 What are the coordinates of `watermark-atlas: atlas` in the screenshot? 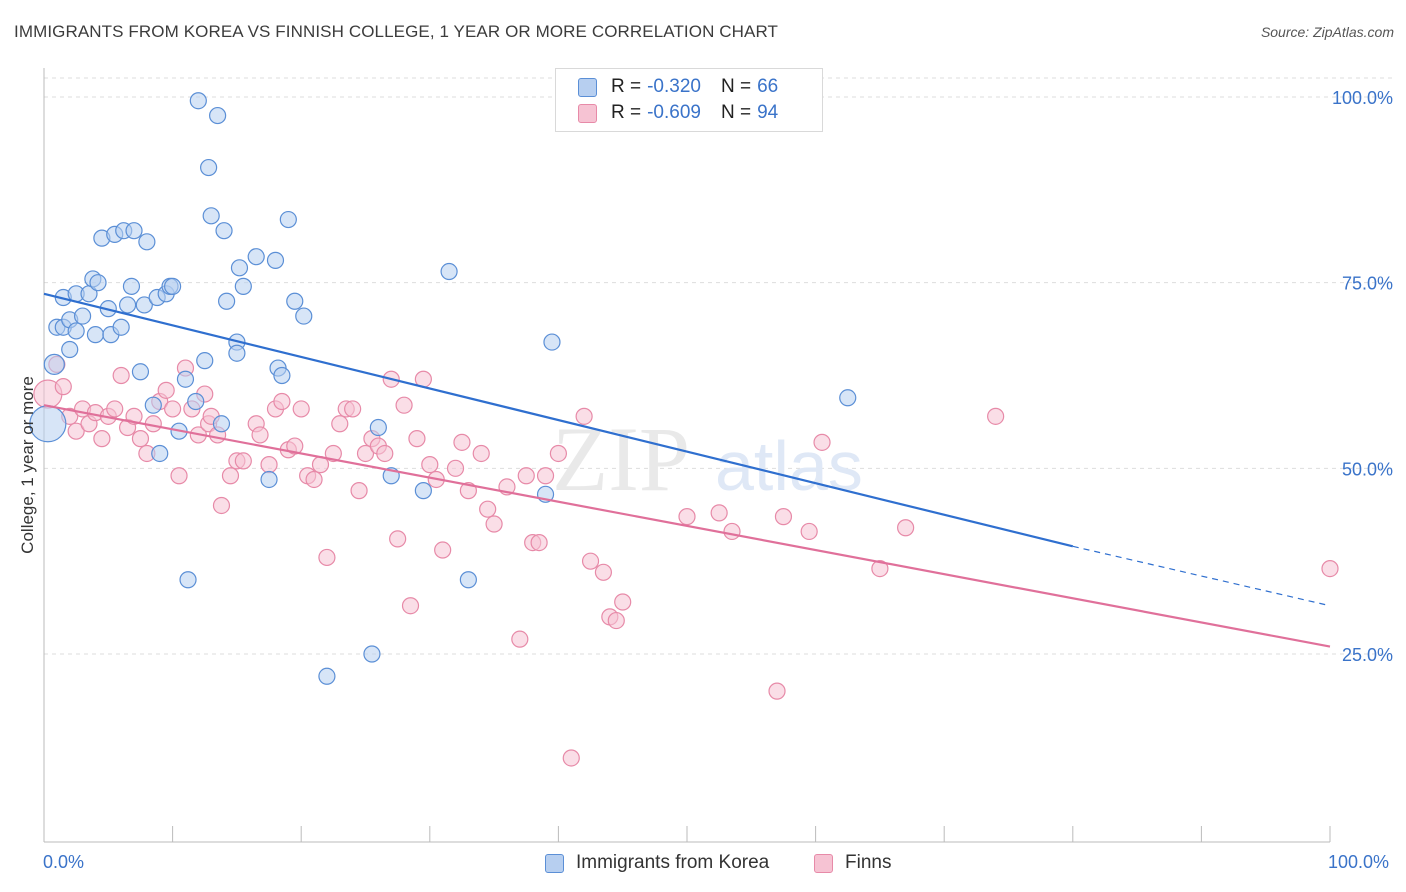 It's located at (789, 466).